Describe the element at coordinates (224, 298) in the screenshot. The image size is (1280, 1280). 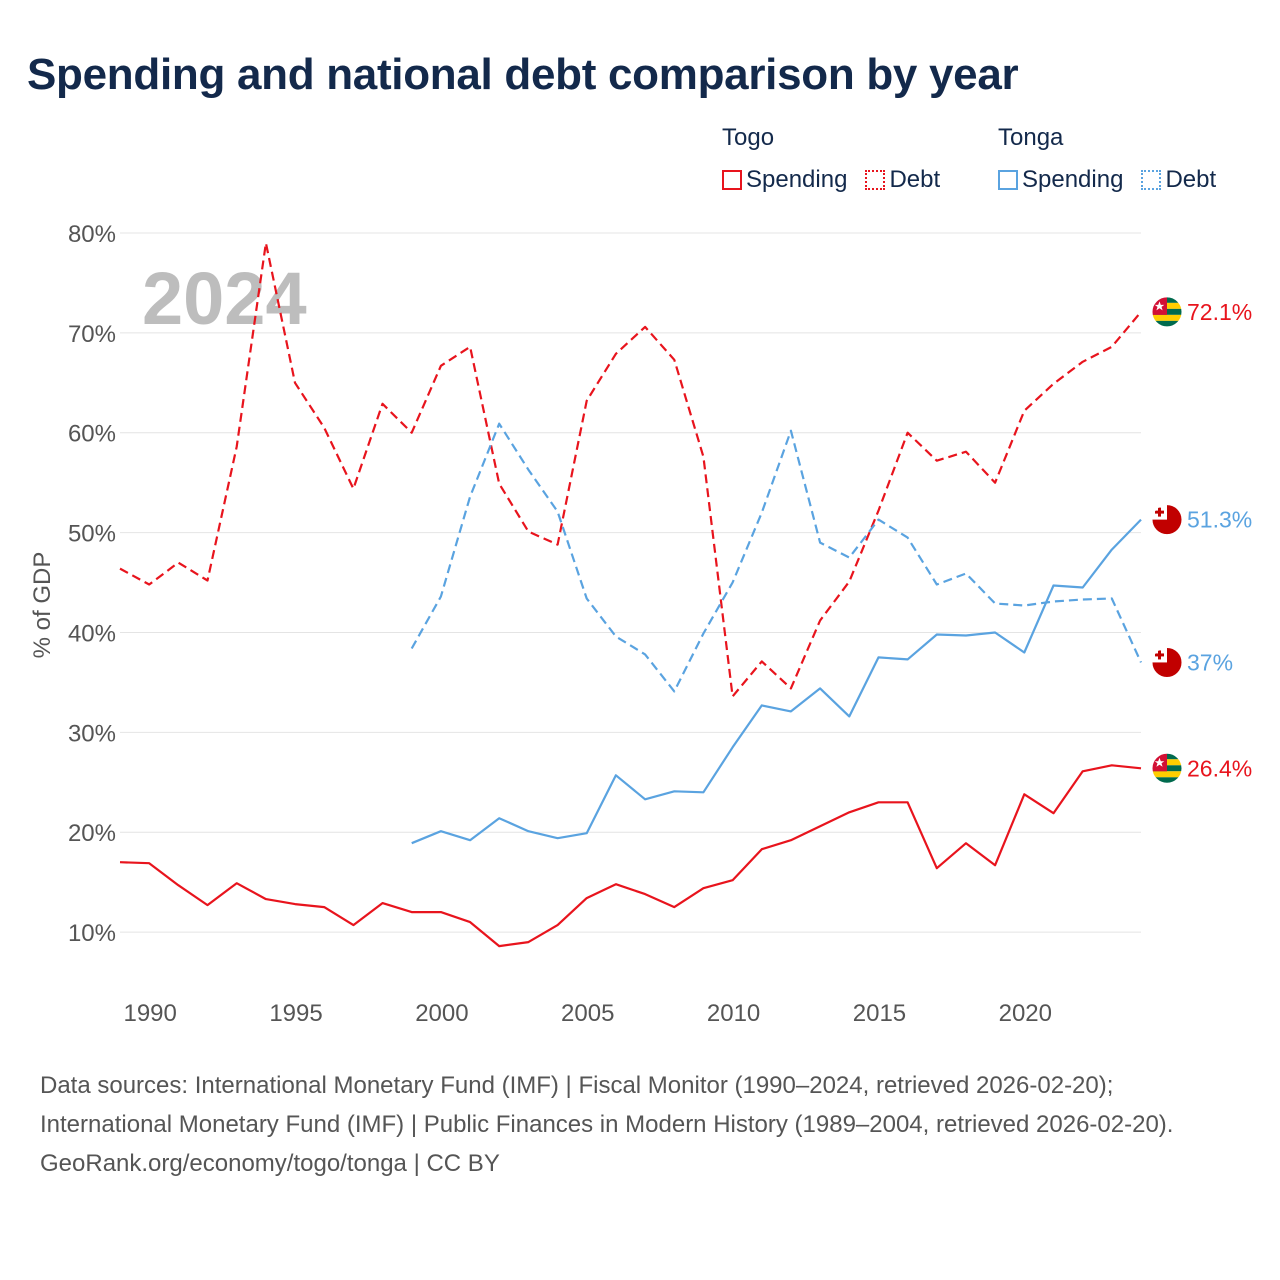
I see `year-watermark: 2024` at that location.